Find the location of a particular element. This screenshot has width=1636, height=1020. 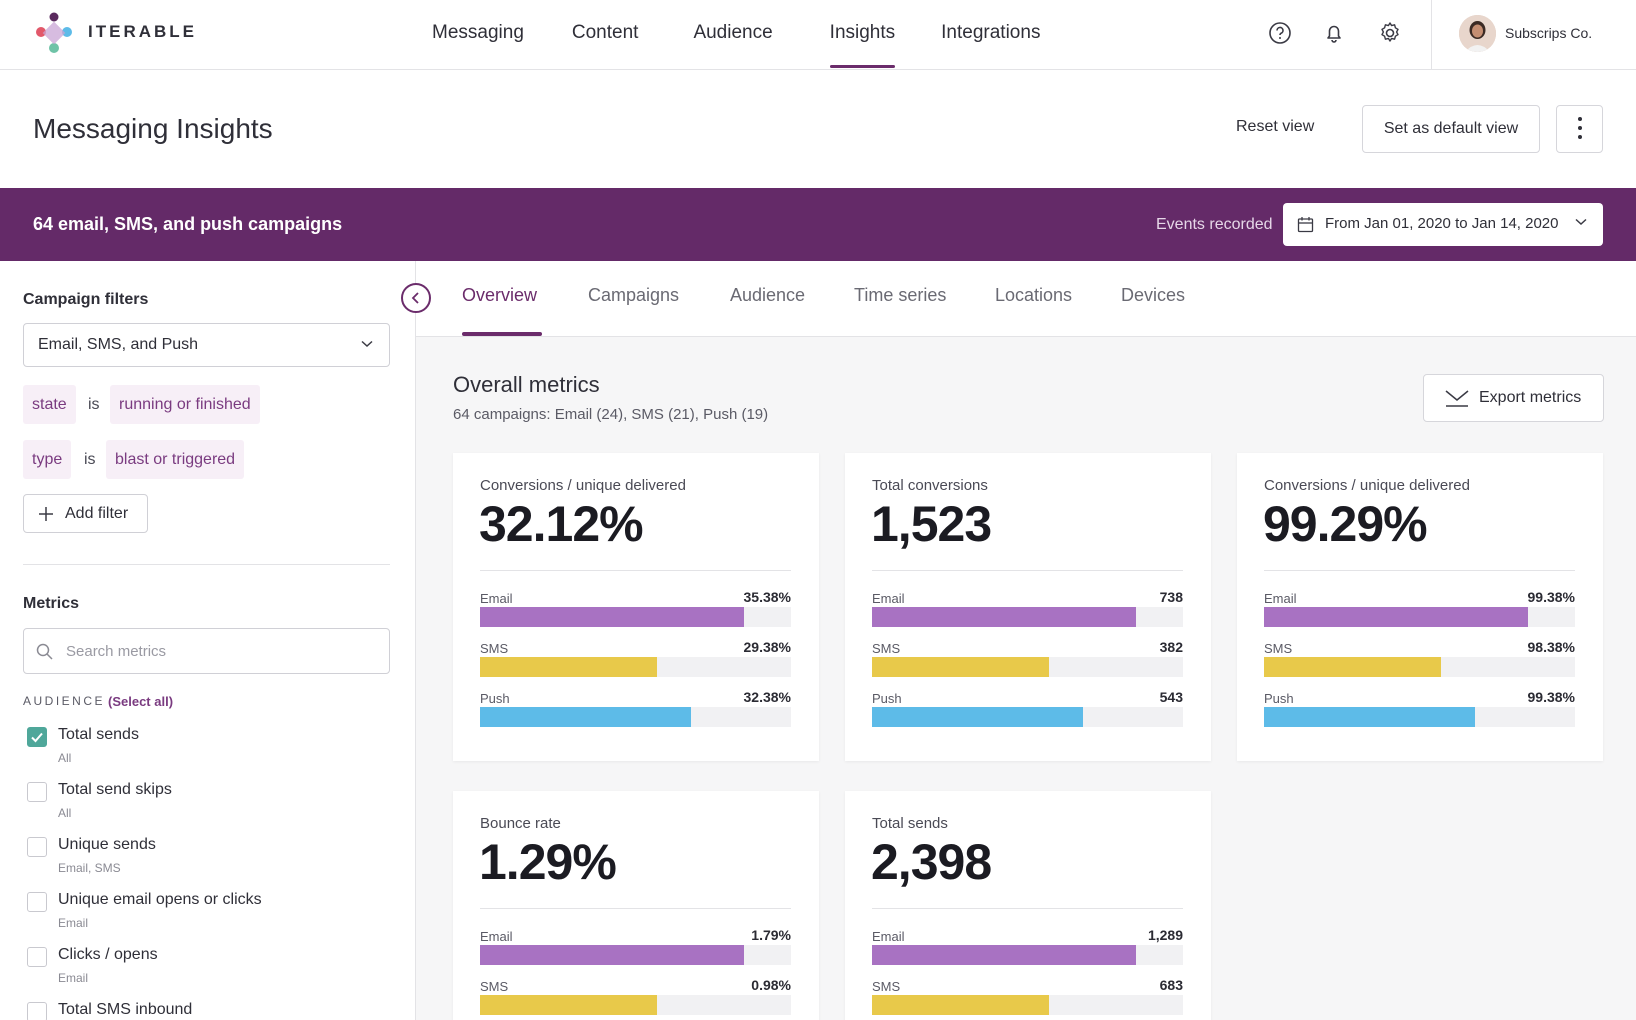

plus-icon is located at coordinates (46, 514).